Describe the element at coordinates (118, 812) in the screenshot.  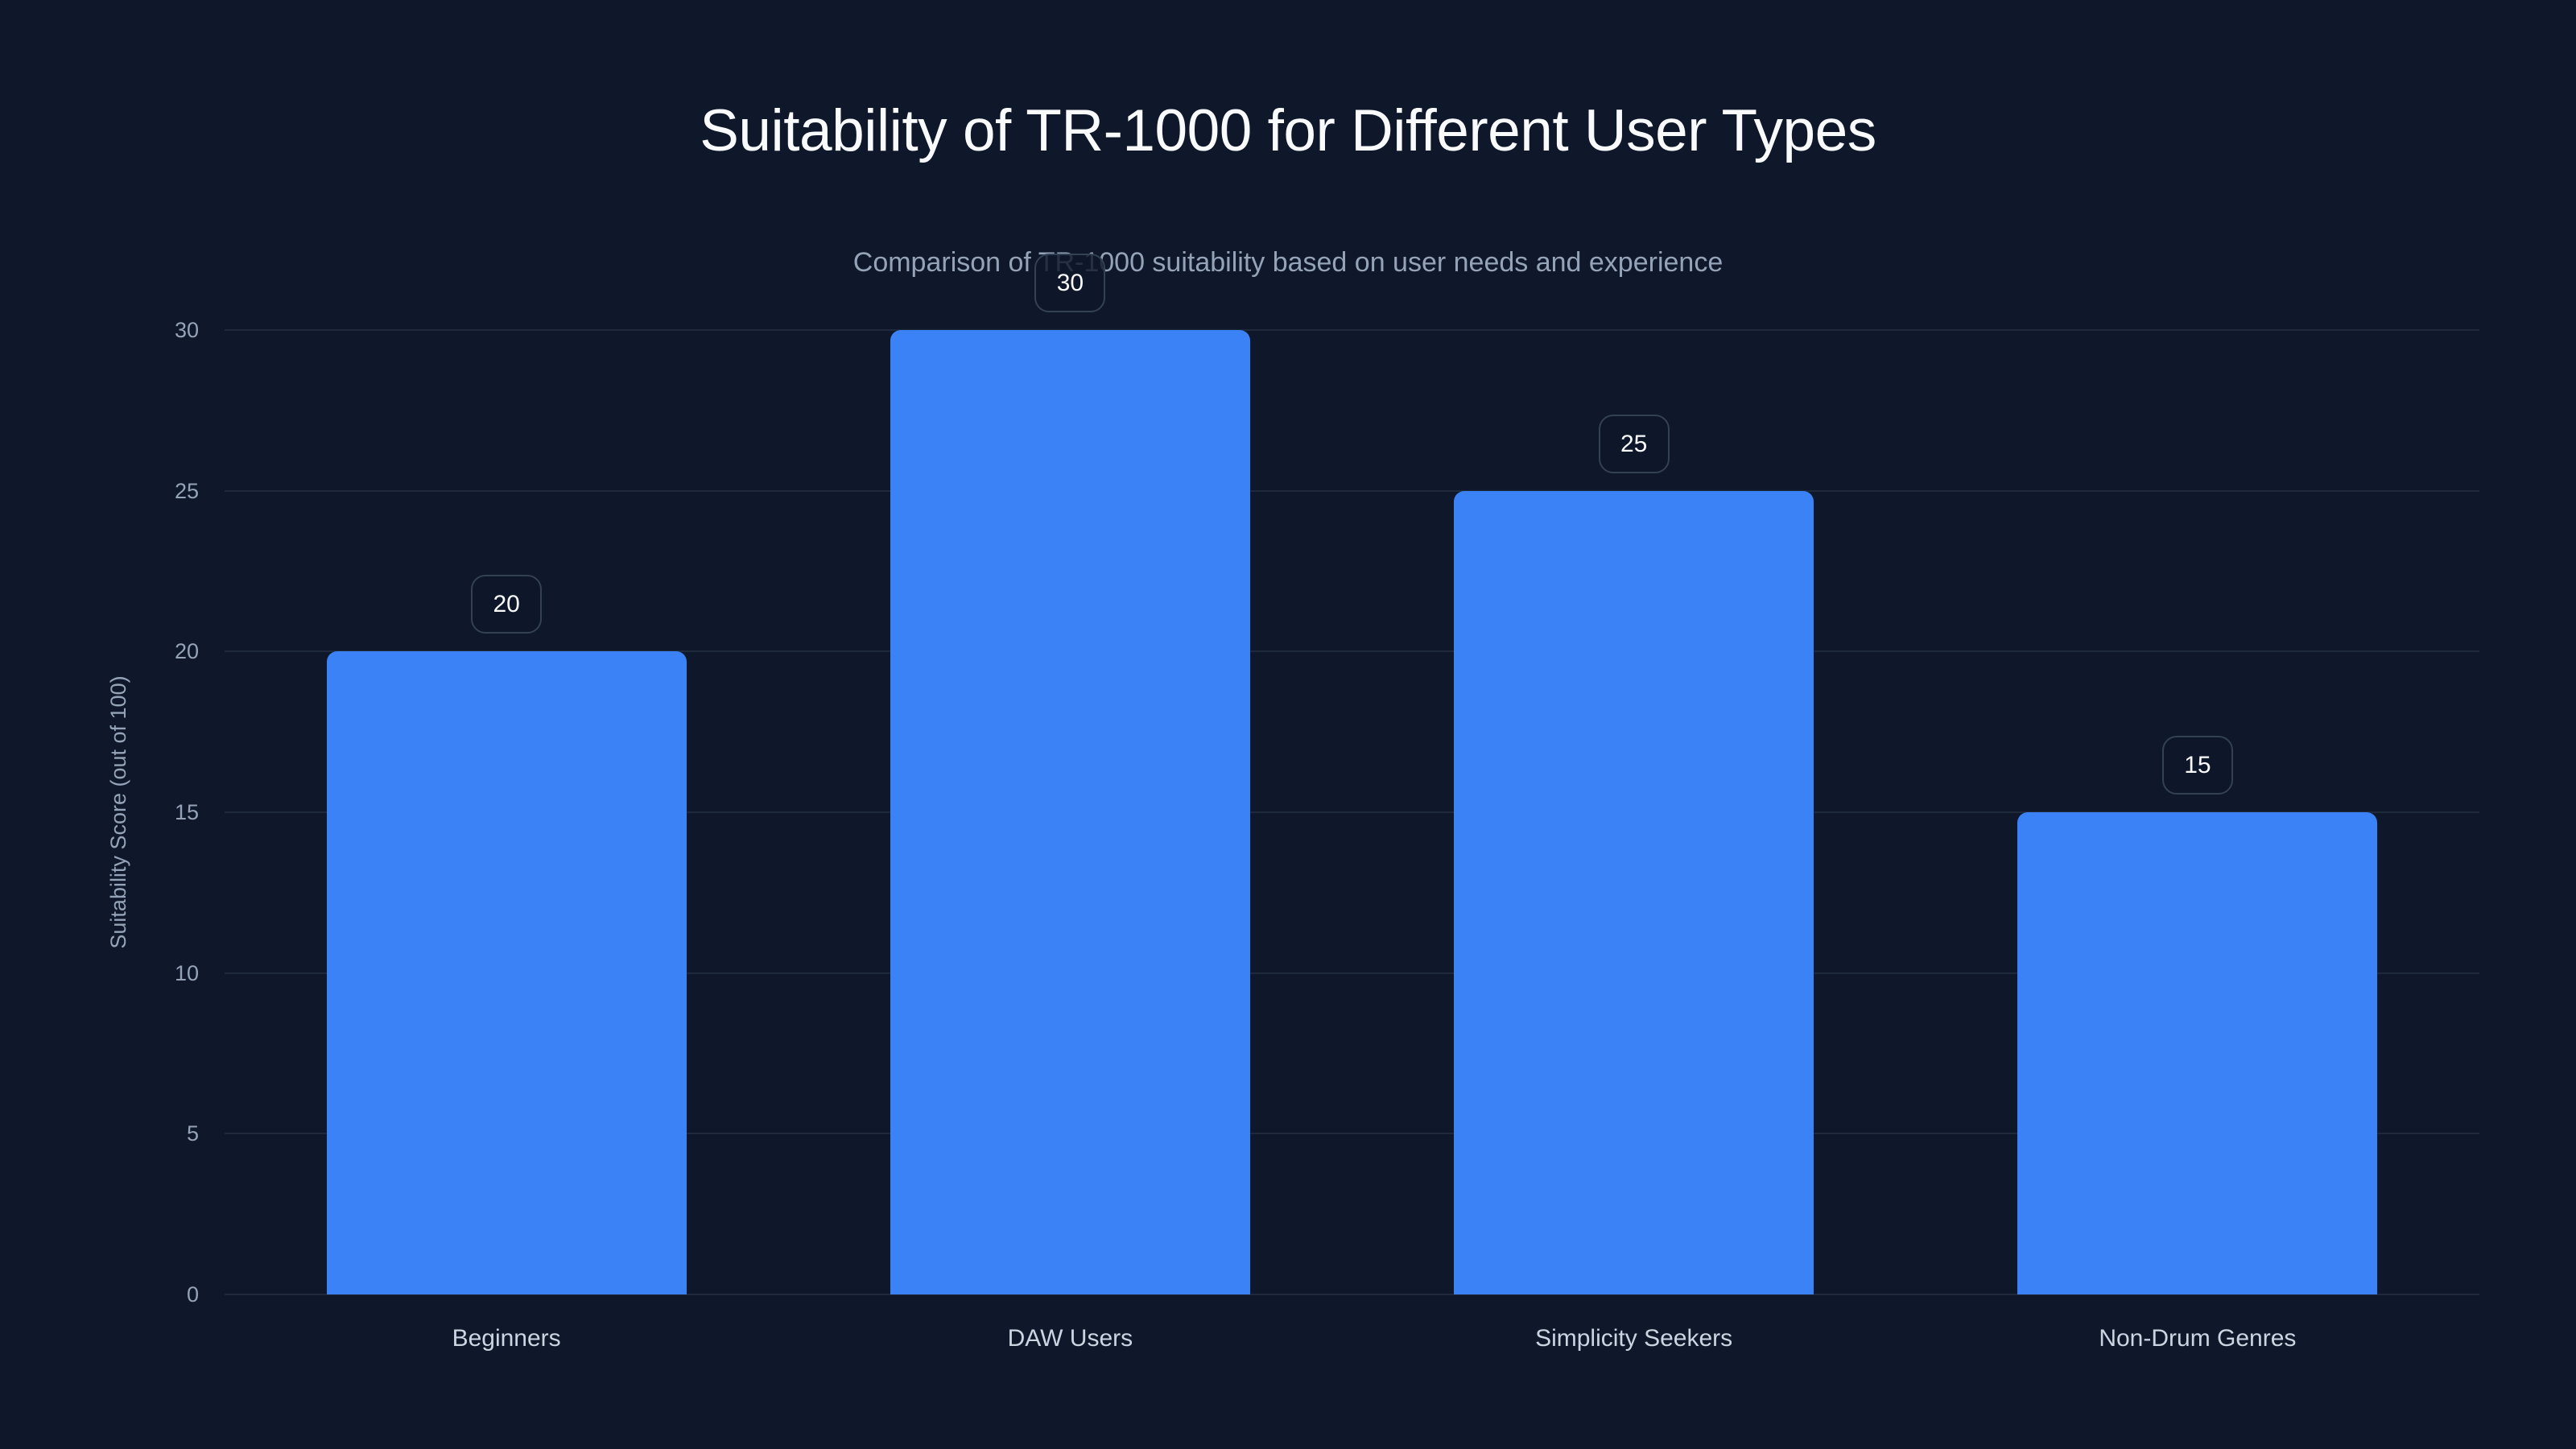
I see `y-axis-title: Suitability Score (out of 100)` at that location.